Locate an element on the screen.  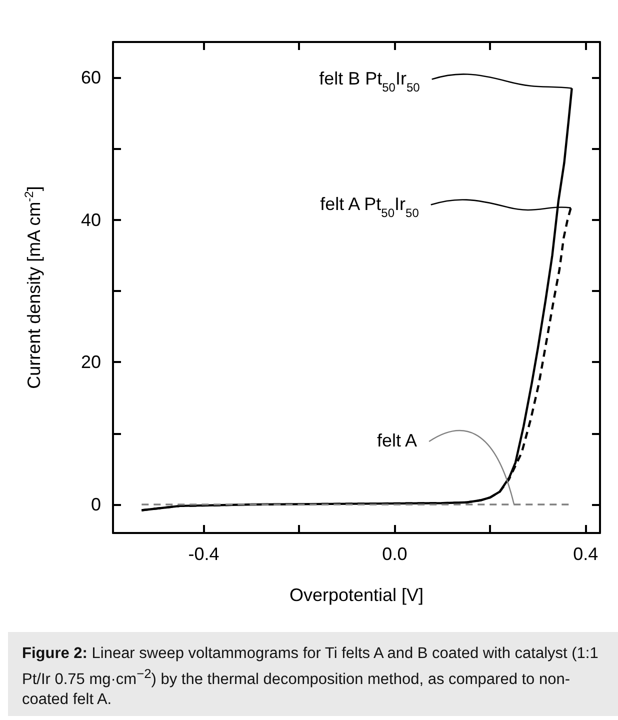
annotation: felt A is located at coordinates (397, 440).